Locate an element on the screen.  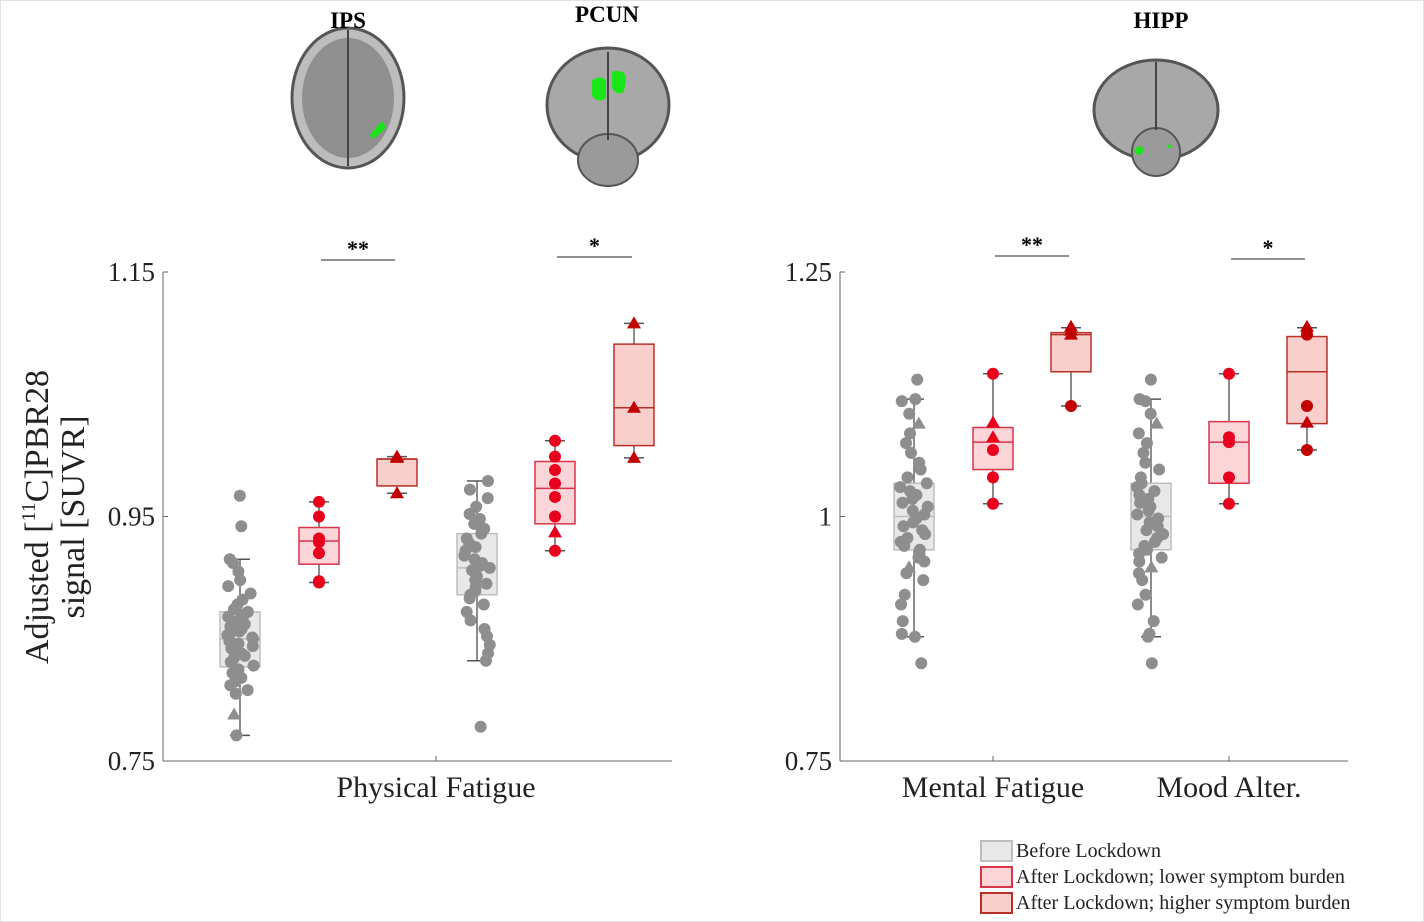
y-tick-label: 0.75 is located at coordinates (808, 761).